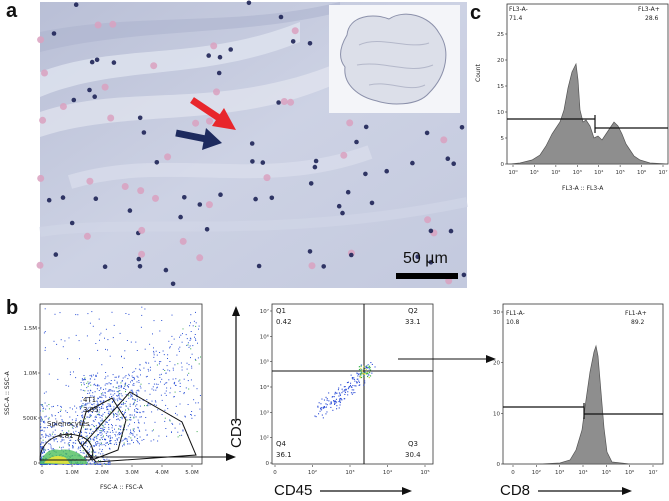  I want to click on p1-x-tick-2: 2.0M, so click(102, 473).